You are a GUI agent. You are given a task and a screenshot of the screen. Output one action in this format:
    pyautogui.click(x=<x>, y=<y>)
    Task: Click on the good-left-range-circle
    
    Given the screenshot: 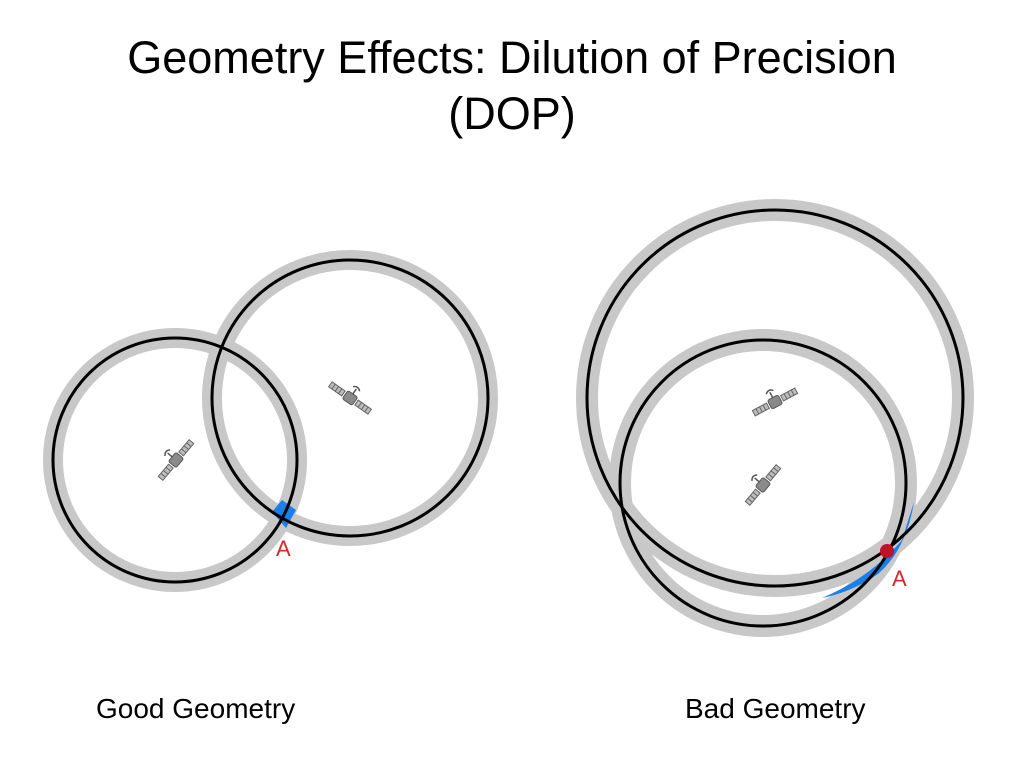 What is the action you would take?
    pyautogui.click(x=175, y=460)
    